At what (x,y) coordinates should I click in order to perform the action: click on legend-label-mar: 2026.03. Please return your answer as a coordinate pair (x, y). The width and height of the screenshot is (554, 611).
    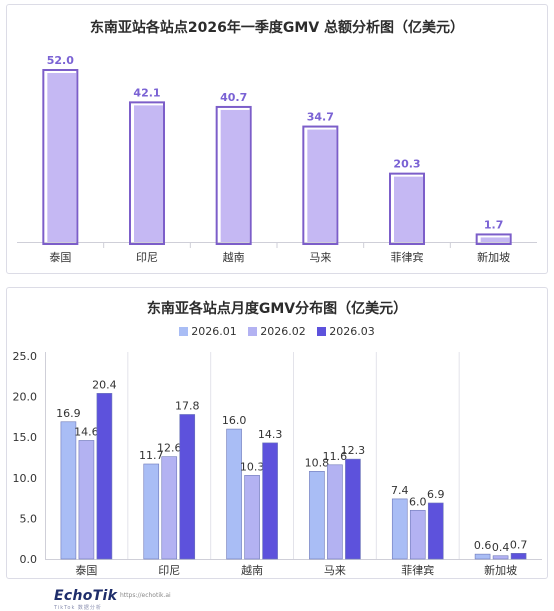
    Looking at the image, I should click on (352, 331).